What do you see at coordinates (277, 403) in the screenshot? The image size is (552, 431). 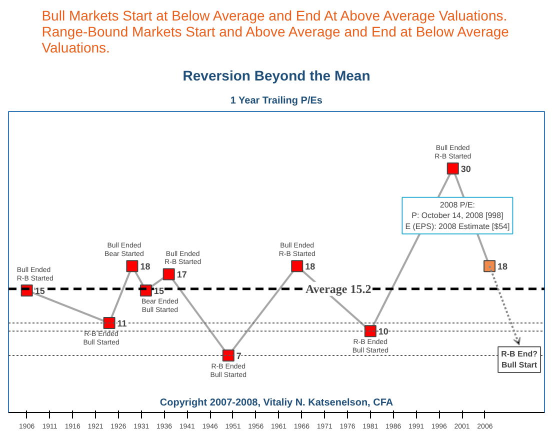 I see `annotation: Copyright 2007-2008, Vitaliy N. Katsenelson, CFA` at bounding box center [277, 403].